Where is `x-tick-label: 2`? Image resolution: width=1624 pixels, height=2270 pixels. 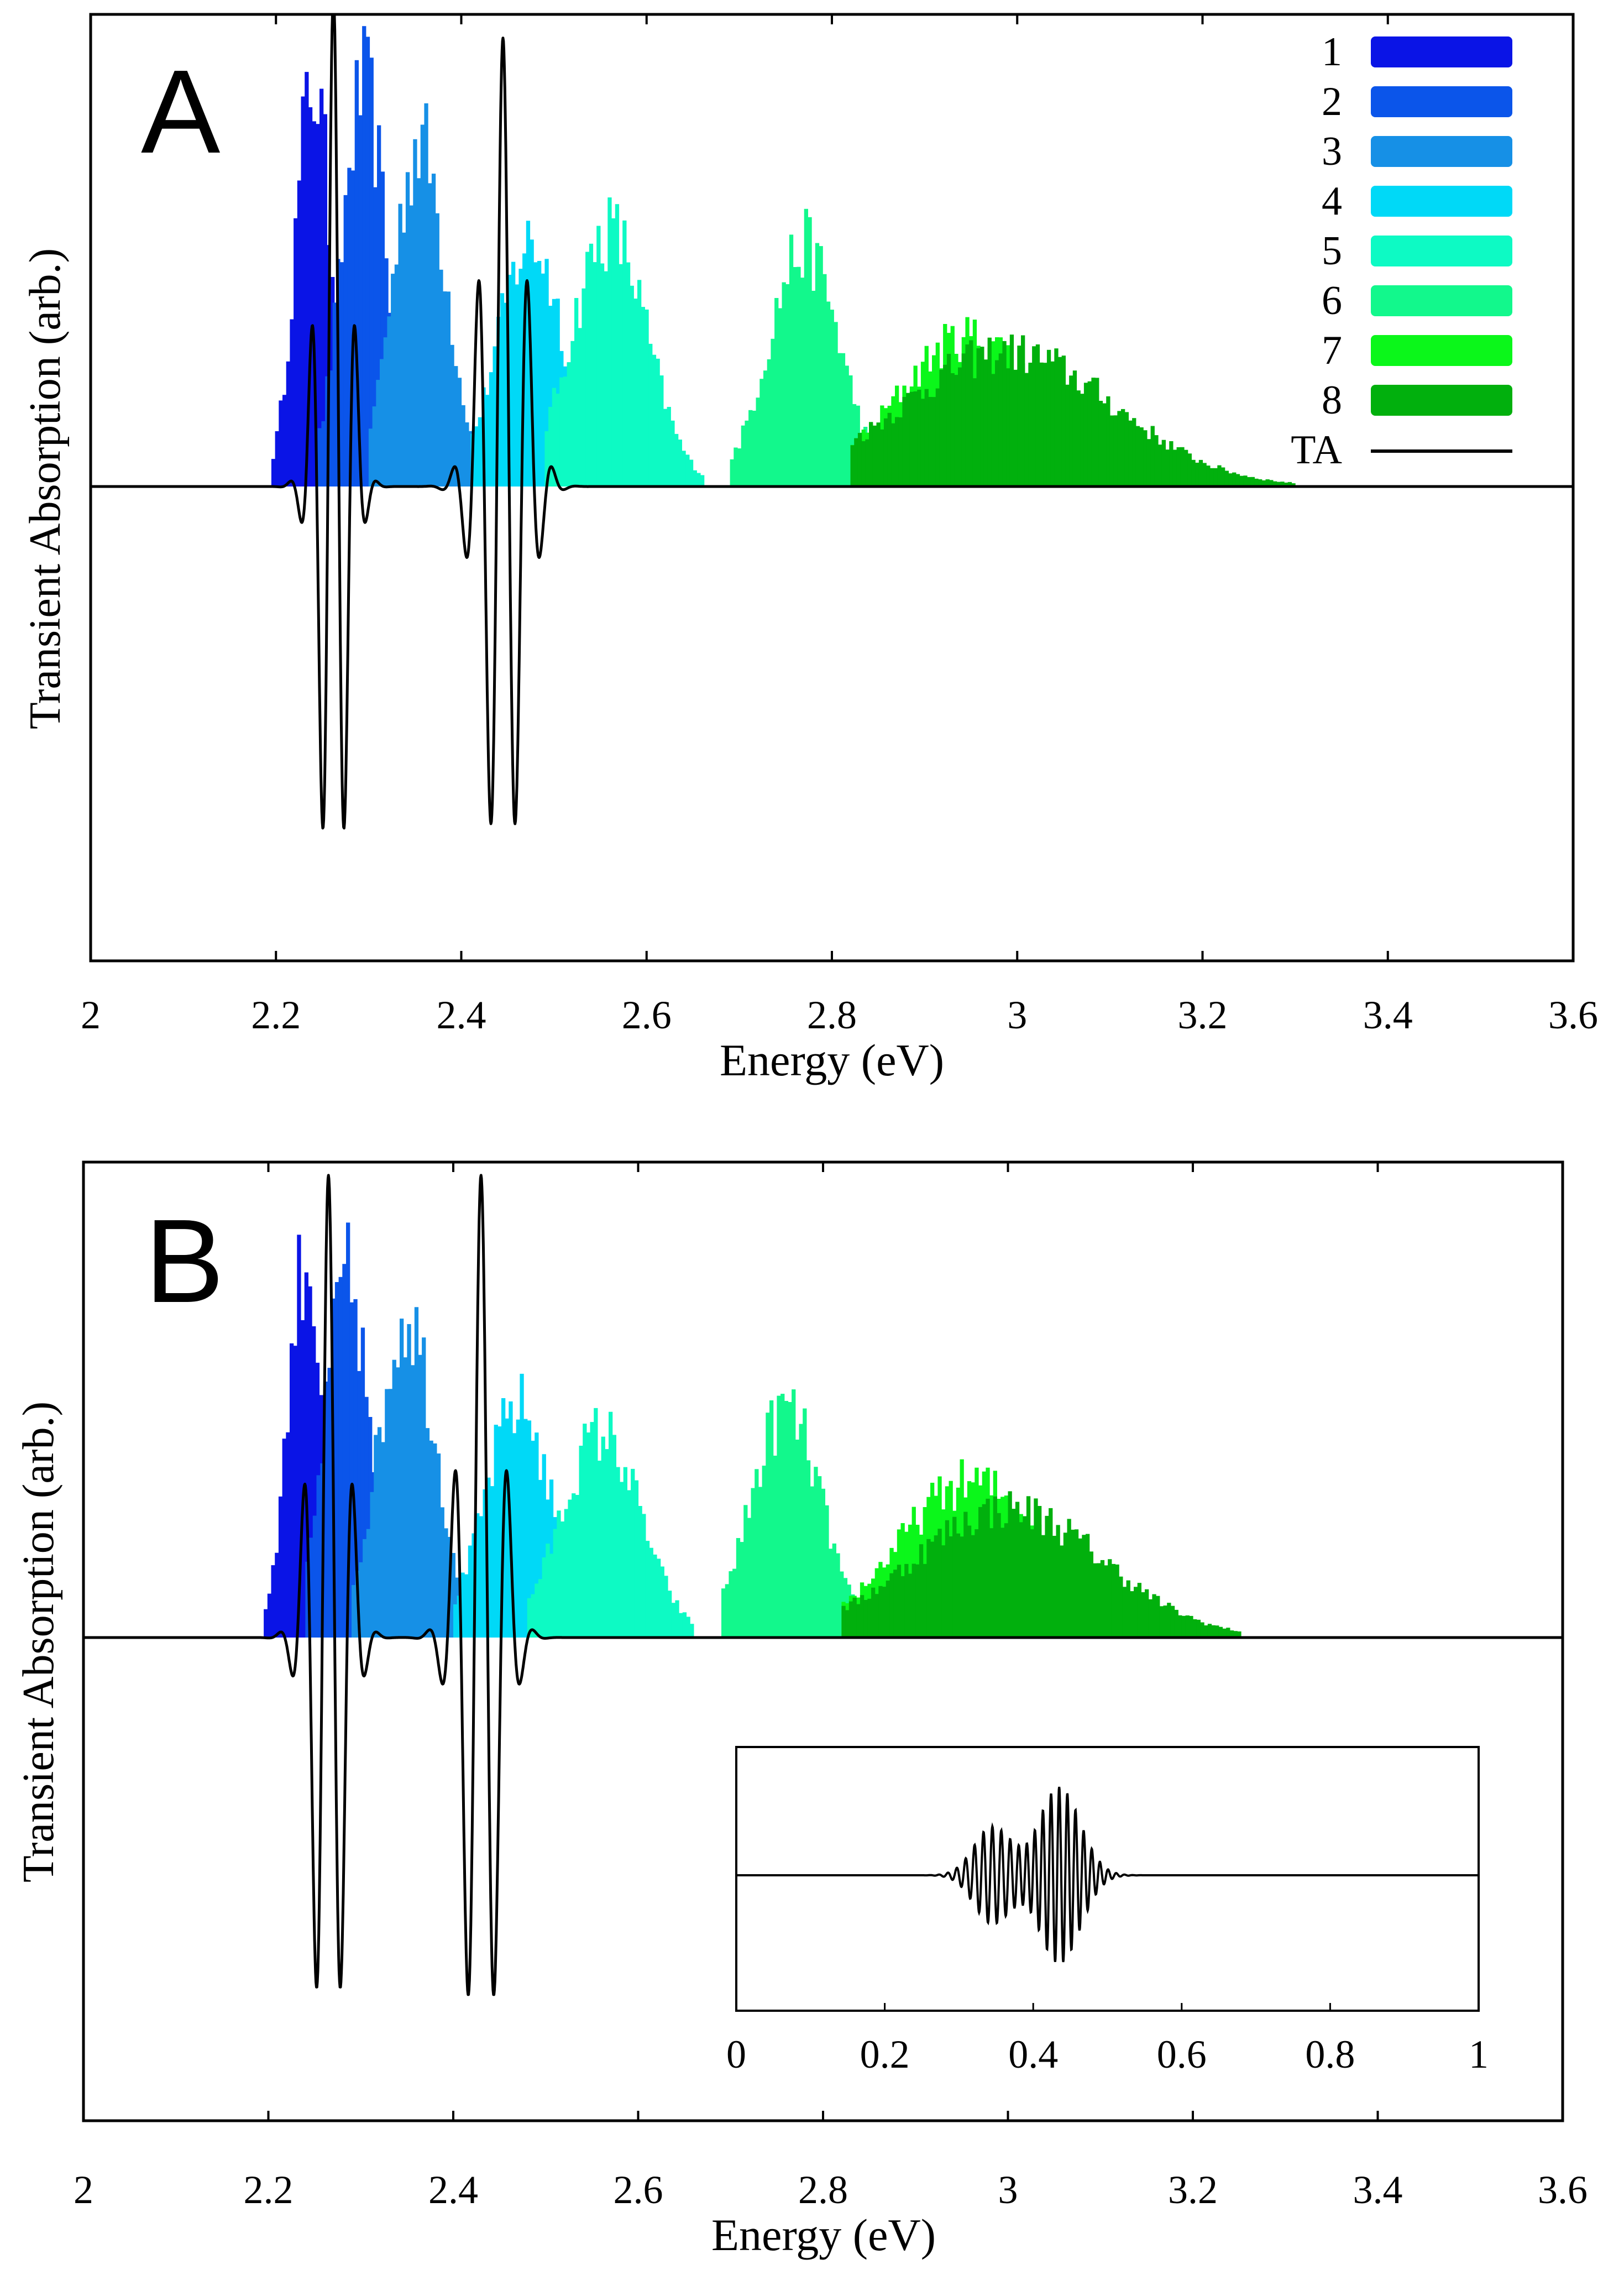 x-tick-label: 2 is located at coordinates (83, 2190).